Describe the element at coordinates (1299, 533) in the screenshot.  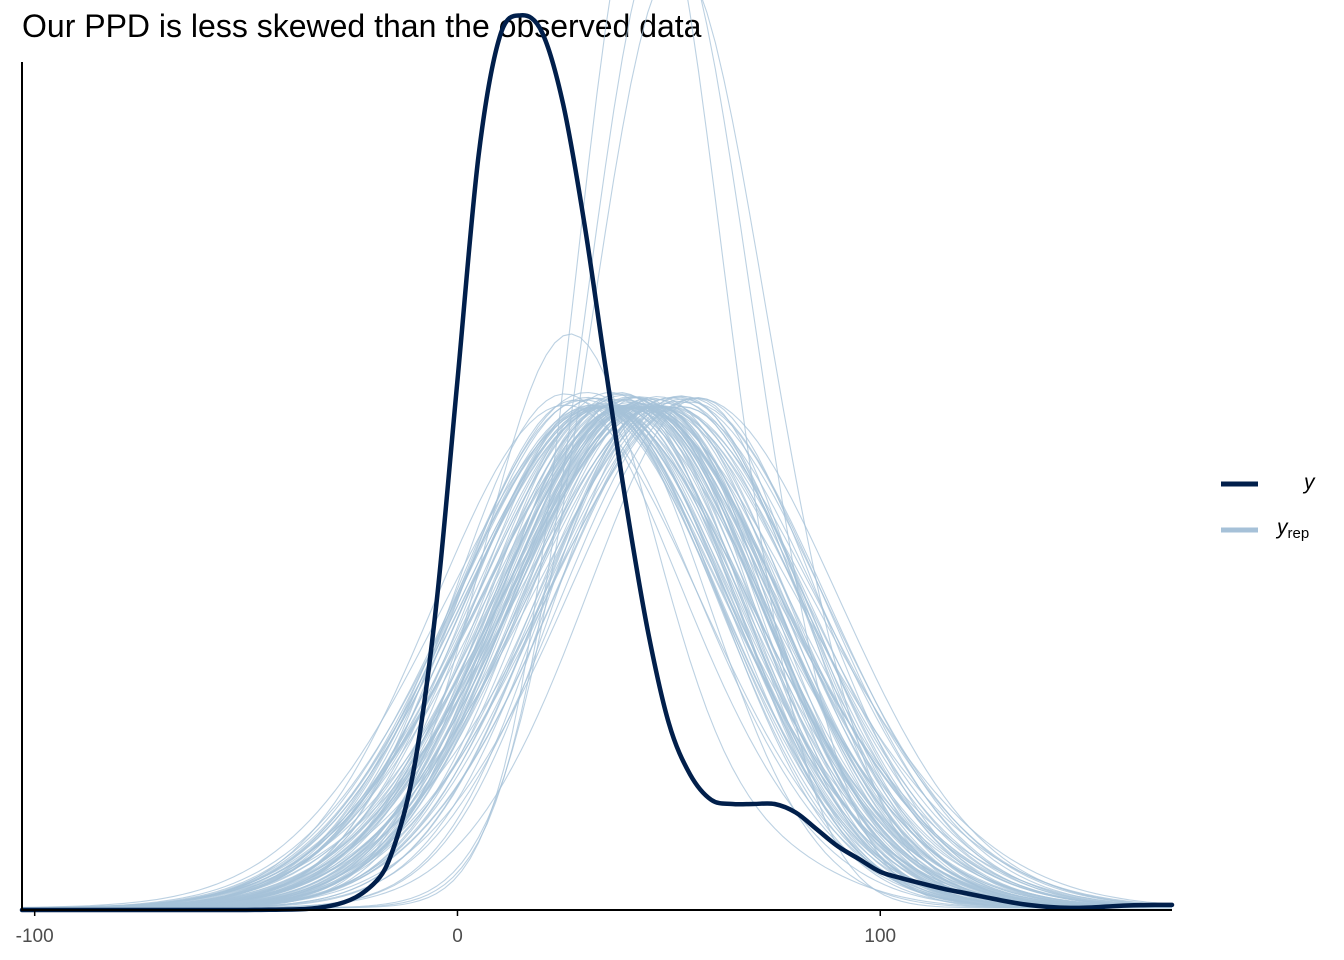
I see `legend-yrep-subscript: rep` at that location.